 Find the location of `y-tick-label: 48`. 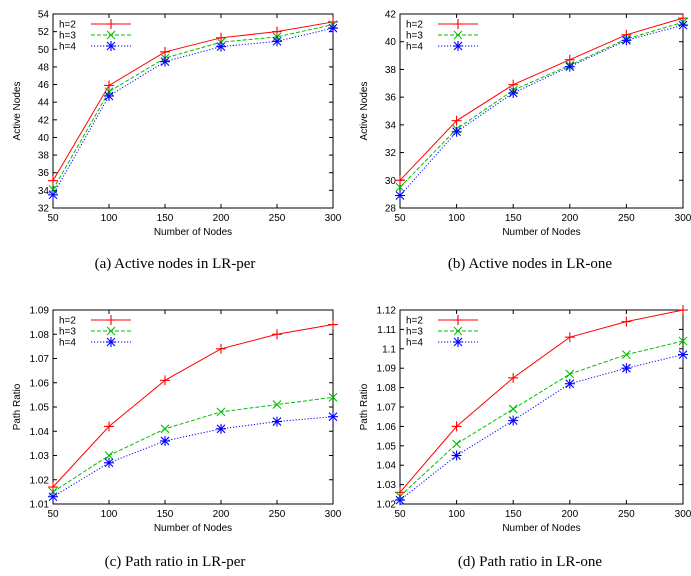

y-tick-label: 48 is located at coordinates (44, 67).